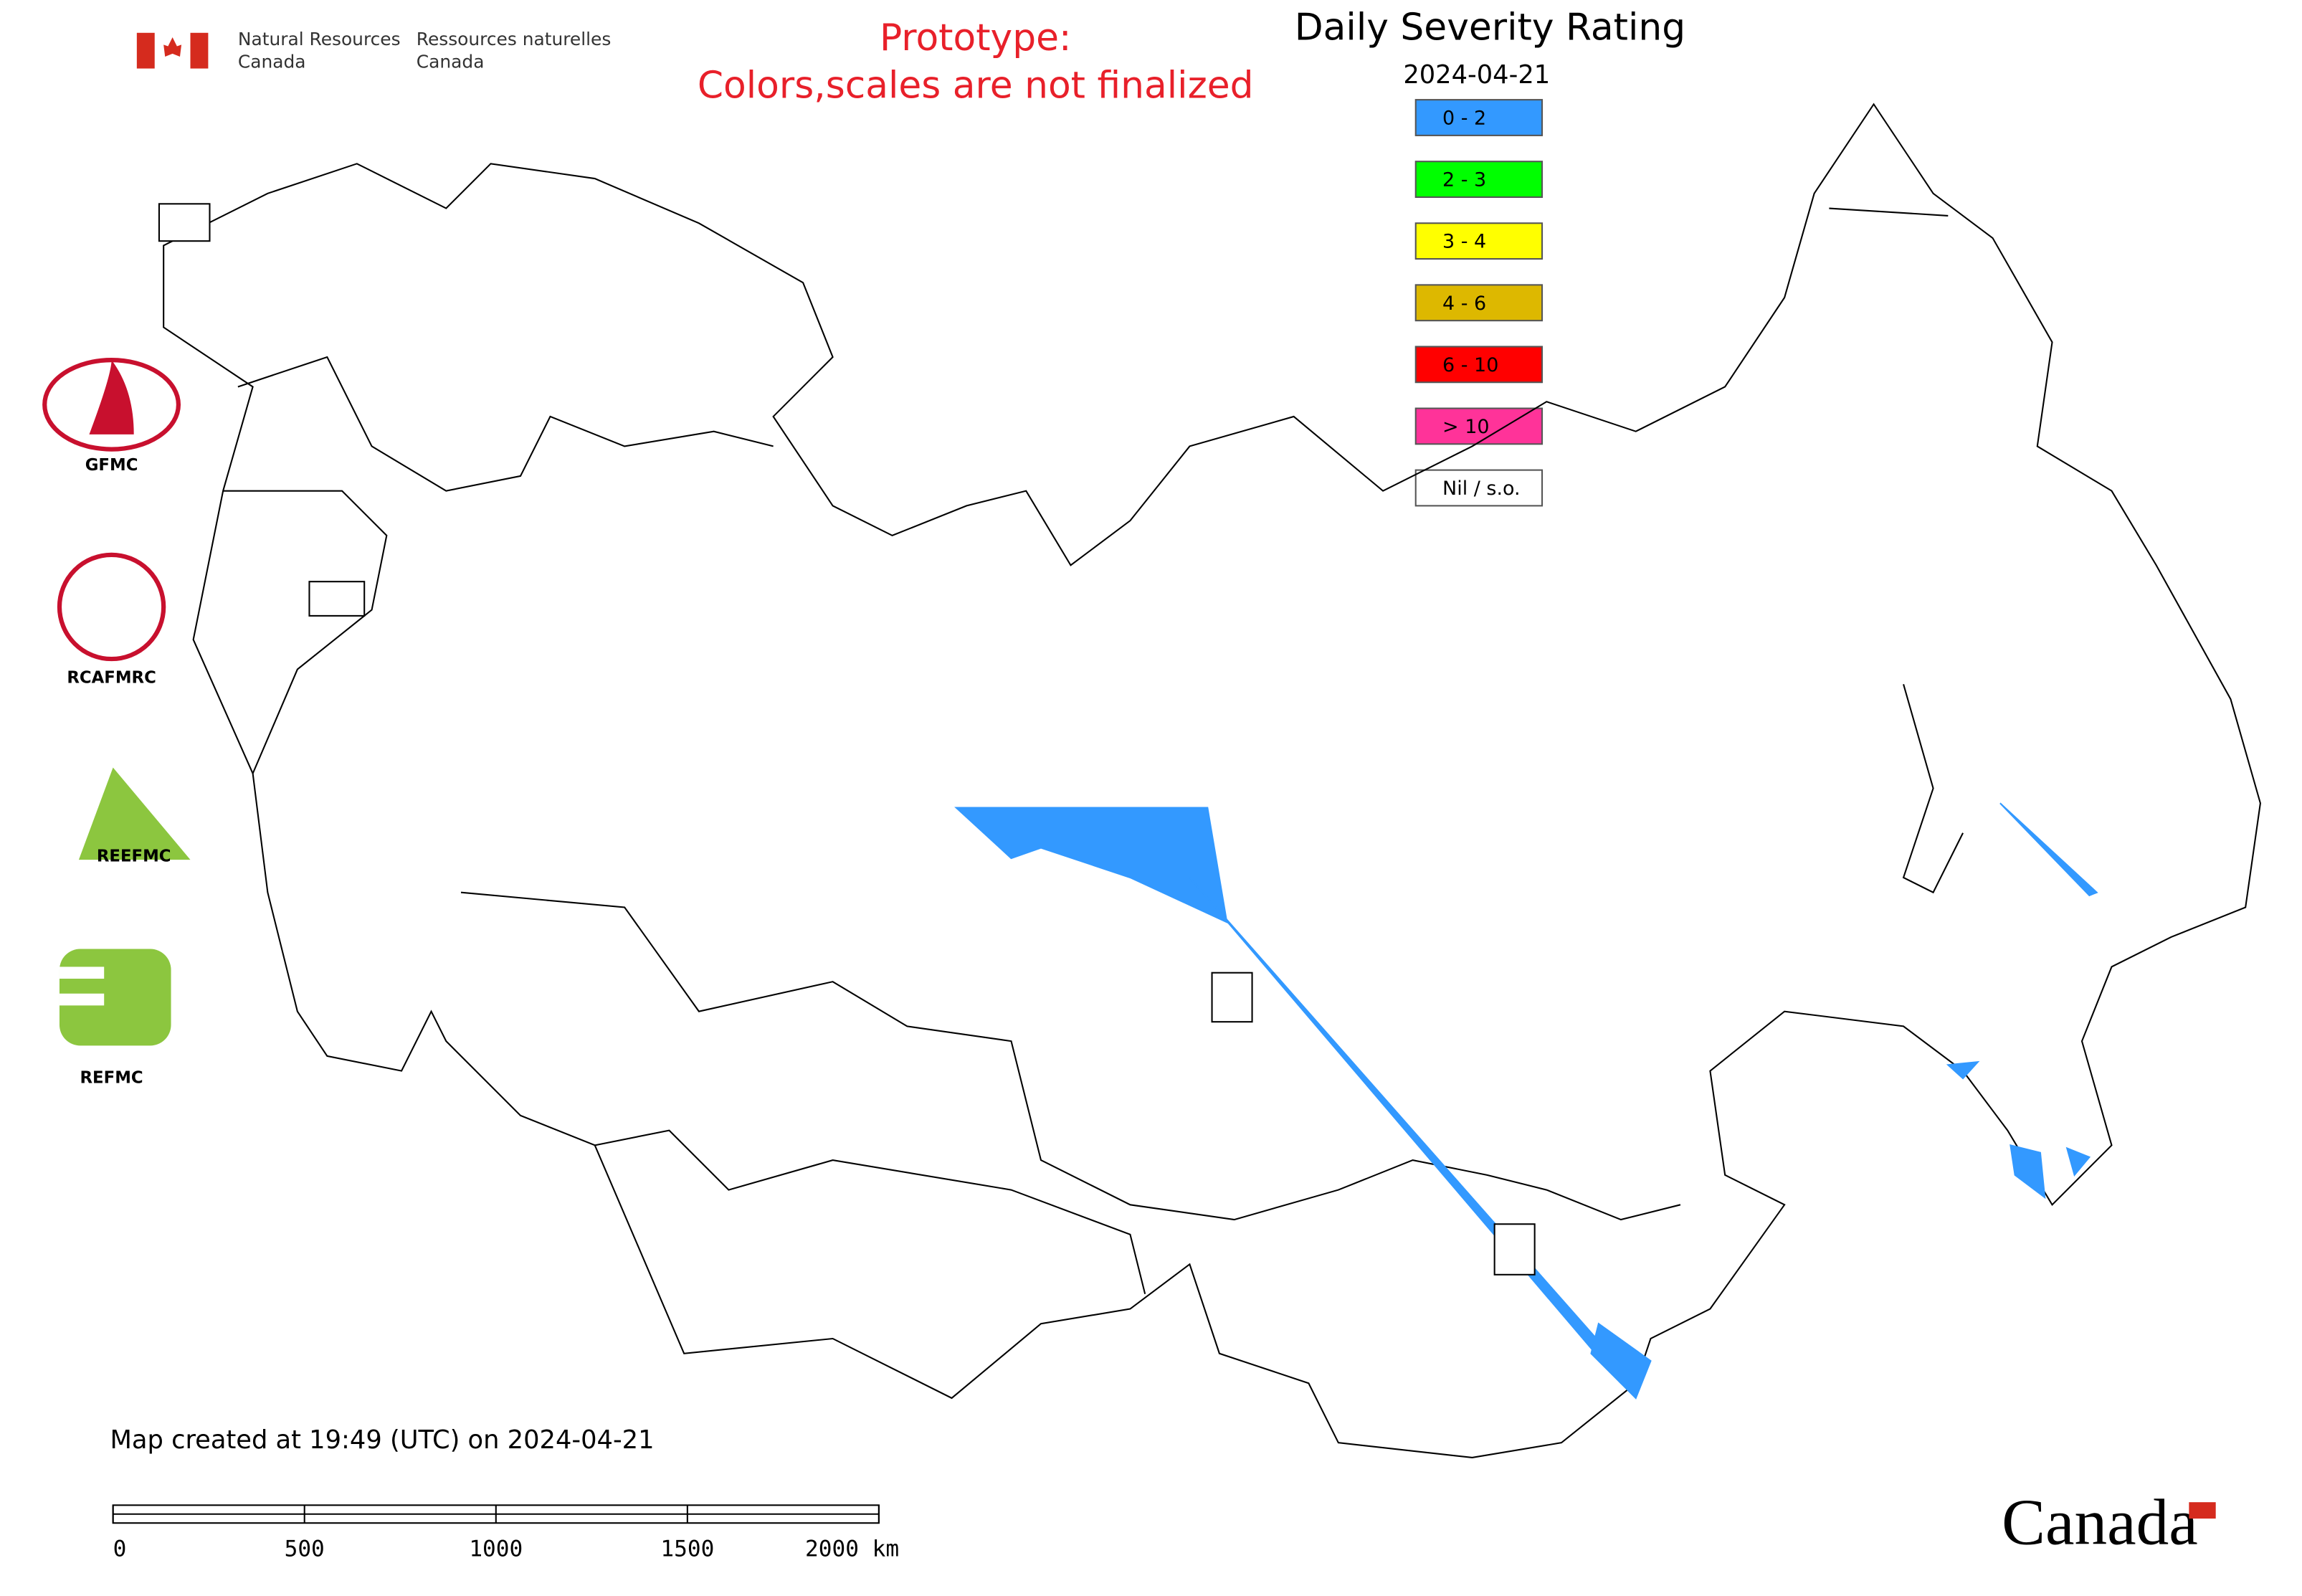 The image size is (2302, 1596). I want to click on legend-label: 3 - 4, so click(1464, 242).